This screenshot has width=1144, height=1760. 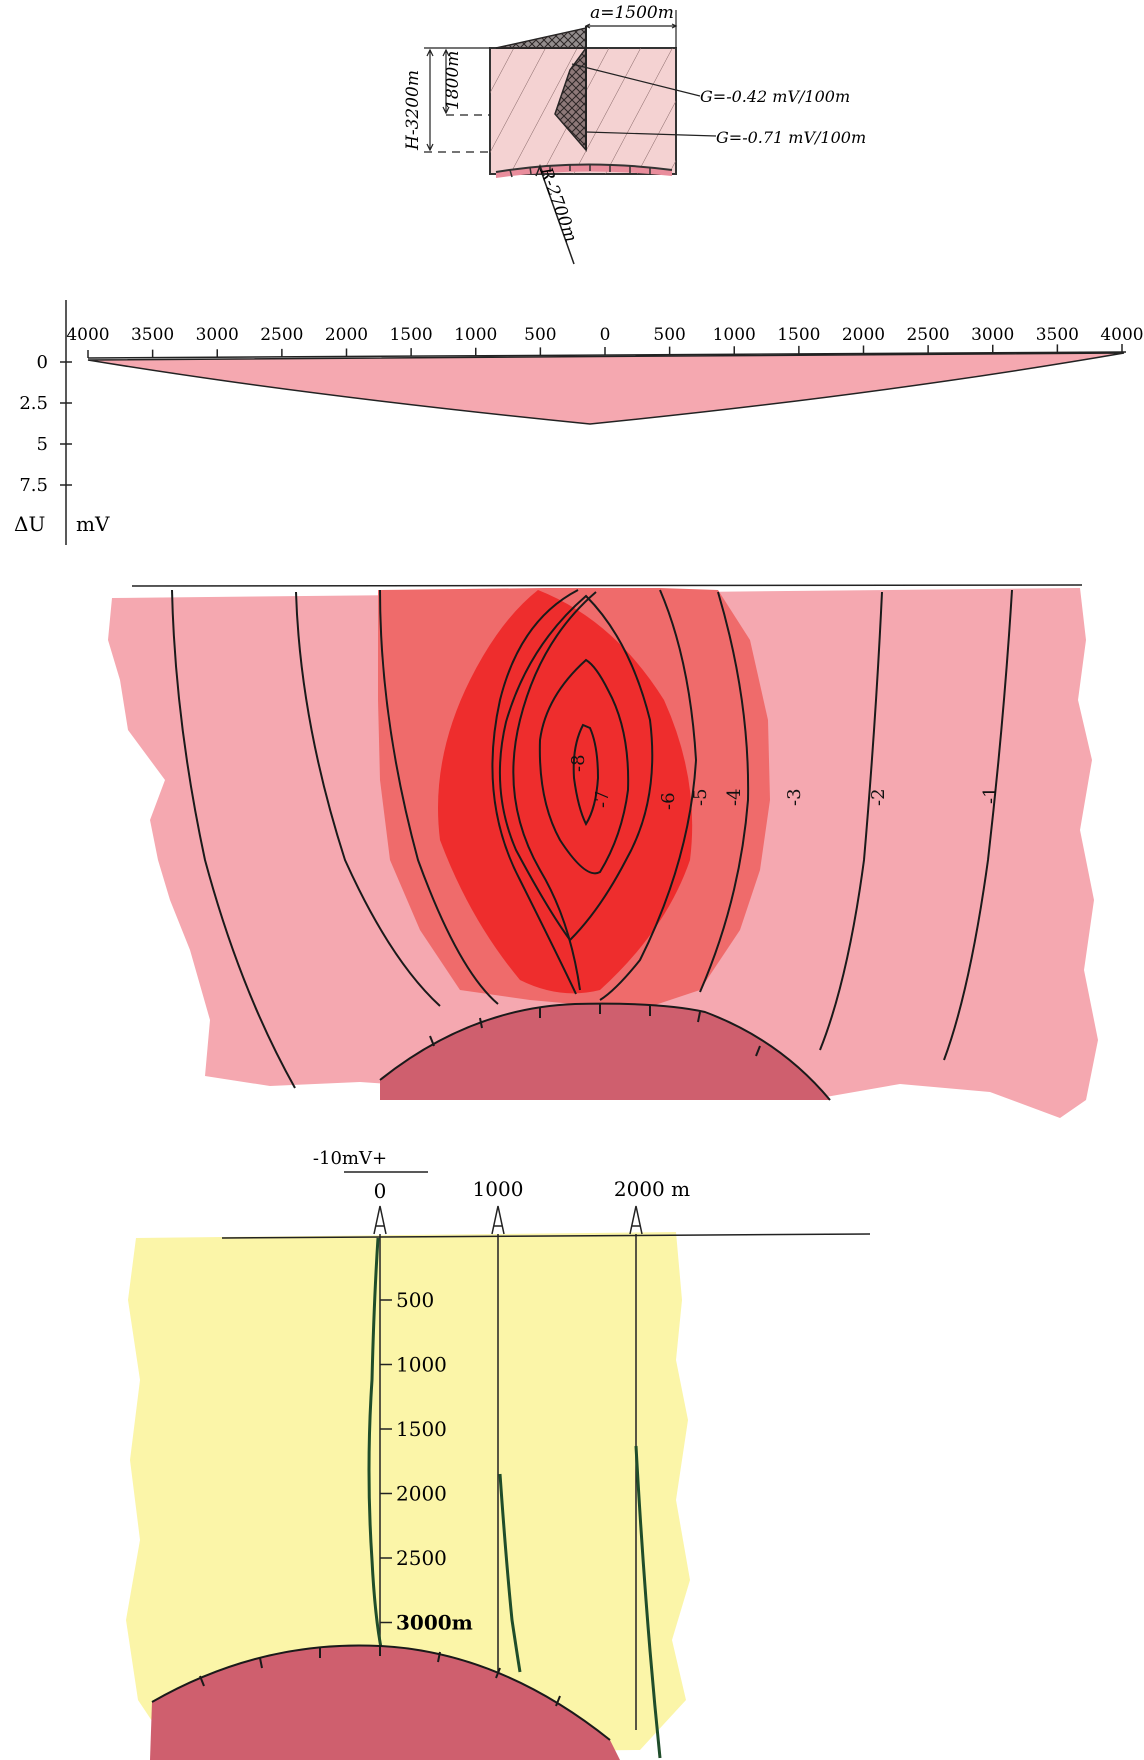 What do you see at coordinates (42, 362) in the screenshot?
I see `y-tick-label: 0` at bounding box center [42, 362].